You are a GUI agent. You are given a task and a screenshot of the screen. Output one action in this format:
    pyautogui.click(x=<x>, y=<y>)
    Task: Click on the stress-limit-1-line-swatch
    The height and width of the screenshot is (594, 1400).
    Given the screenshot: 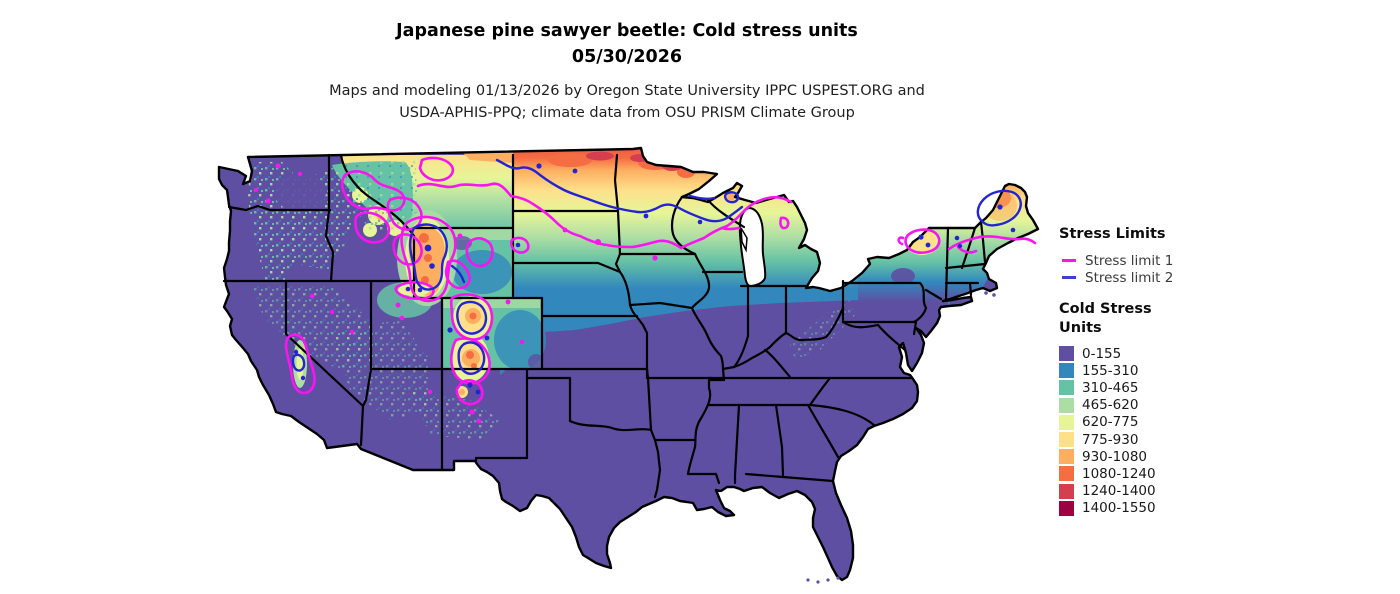 What is the action you would take?
    pyautogui.click(x=1069, y=260)
    